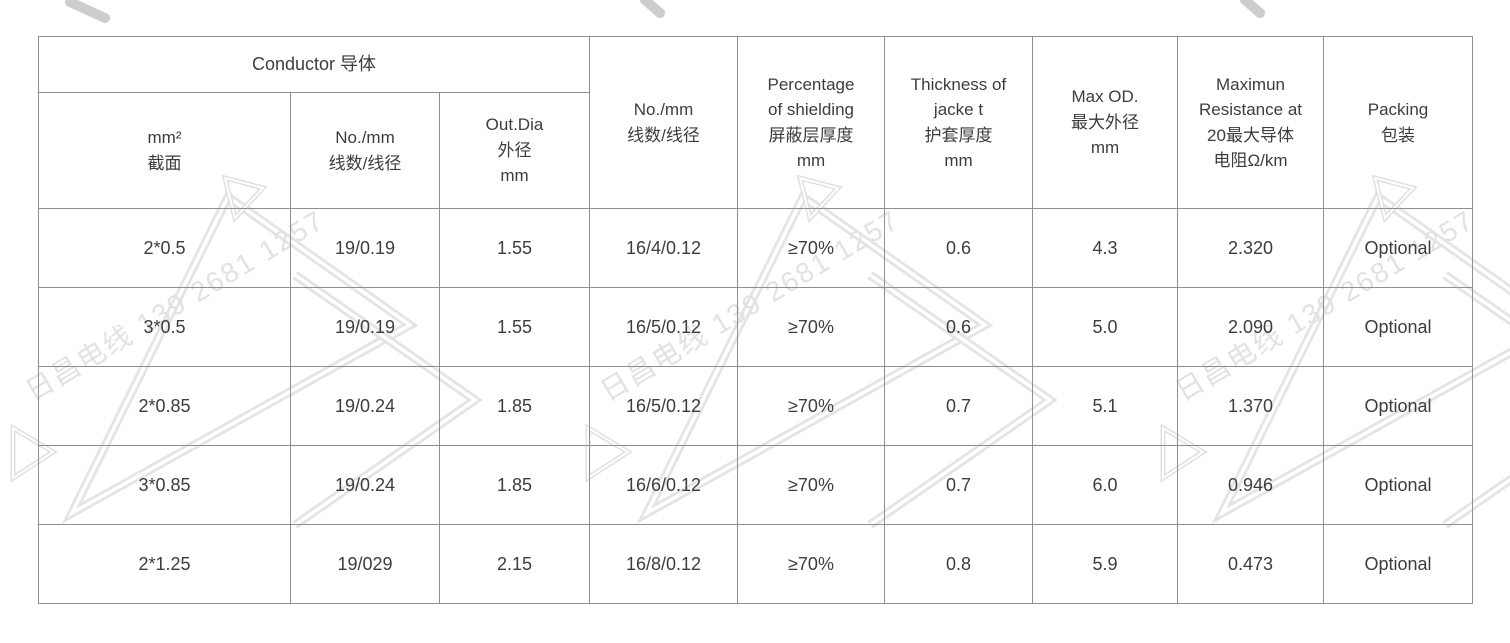 This screenshot has width=1510, height=643. What do you see at coordinates (164, 248) in the screenshot?
I see `table-cell: 2*0.5` at bounding box center [164, 248].